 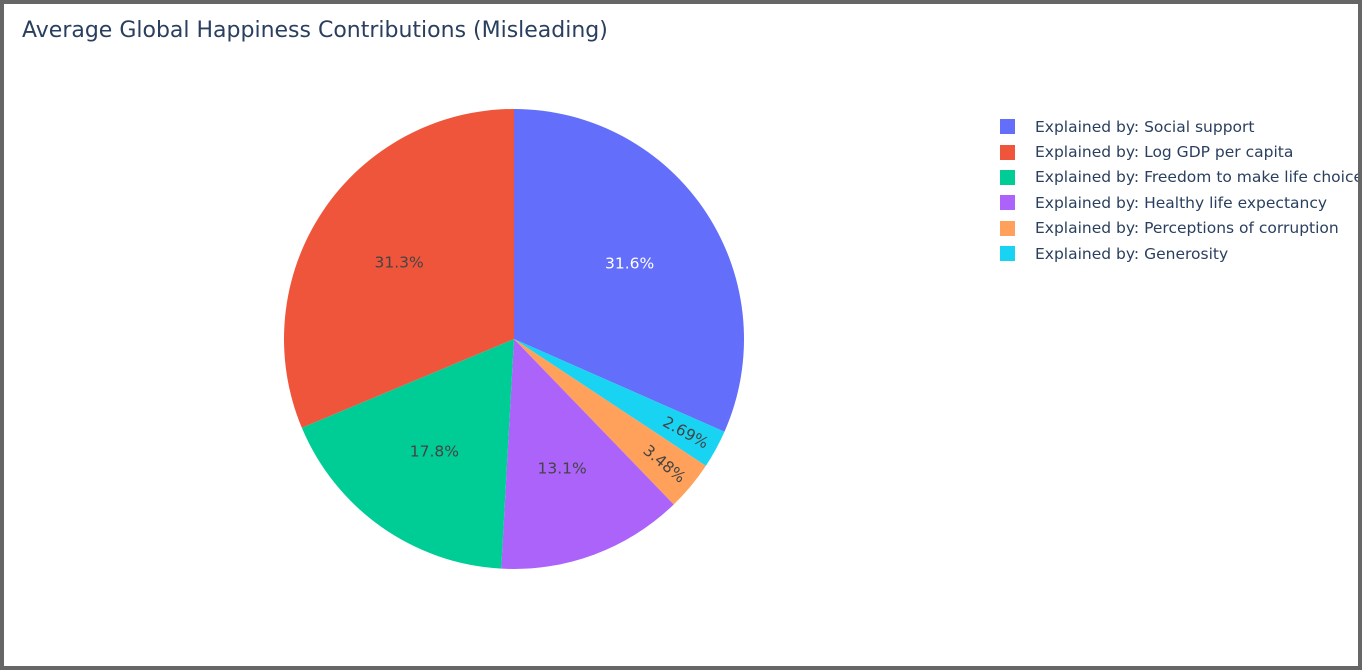 I want to click on legend-item-5: Explained by: Generosity, so click(x=1179, y=253).